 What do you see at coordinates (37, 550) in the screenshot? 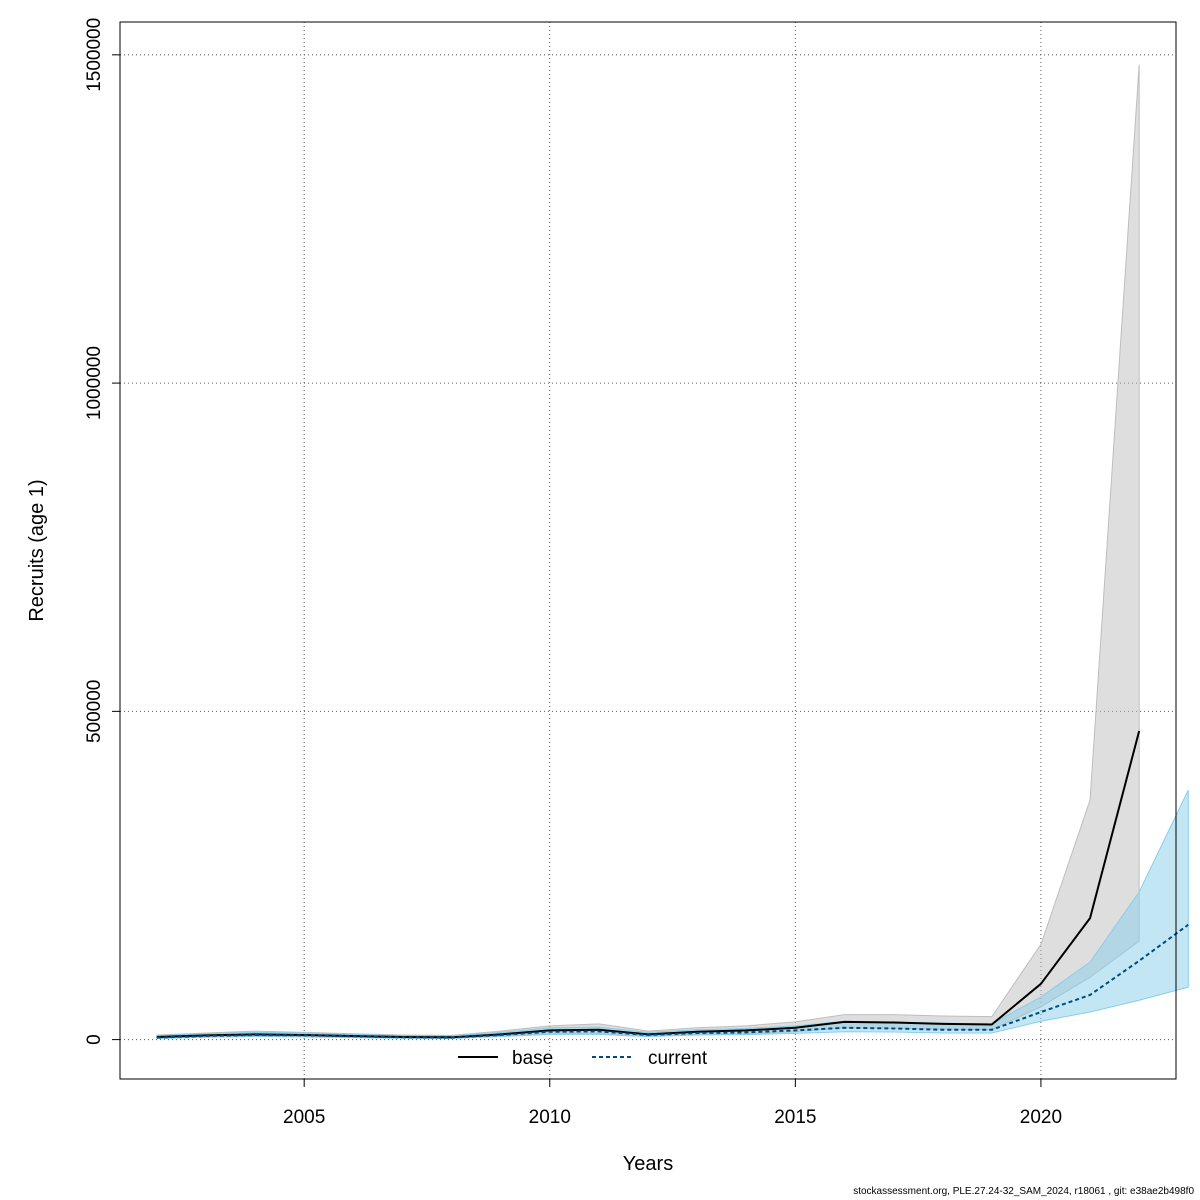
I see `y-axis-label: Recruits (age 1)` at bounding box center [37, 550].